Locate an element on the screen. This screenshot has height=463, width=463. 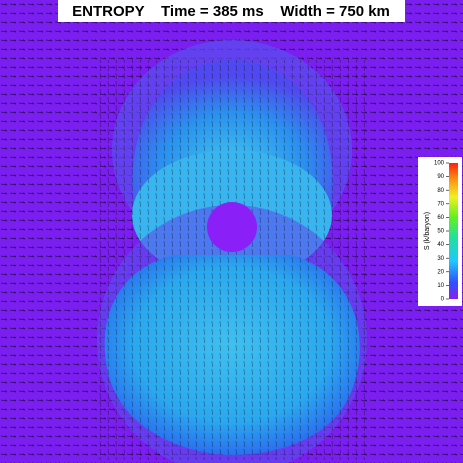
colorbar-tick-label: 40 is located at coordinates (440, 245).